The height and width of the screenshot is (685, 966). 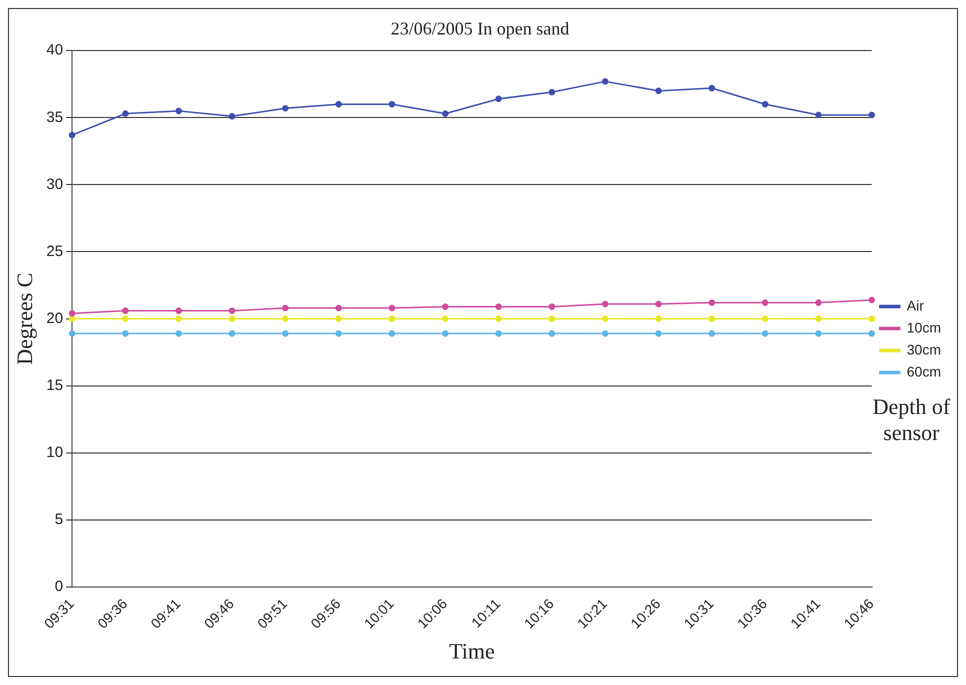 I want to click on y-tick-label: 0, so click(x=59, y=587).